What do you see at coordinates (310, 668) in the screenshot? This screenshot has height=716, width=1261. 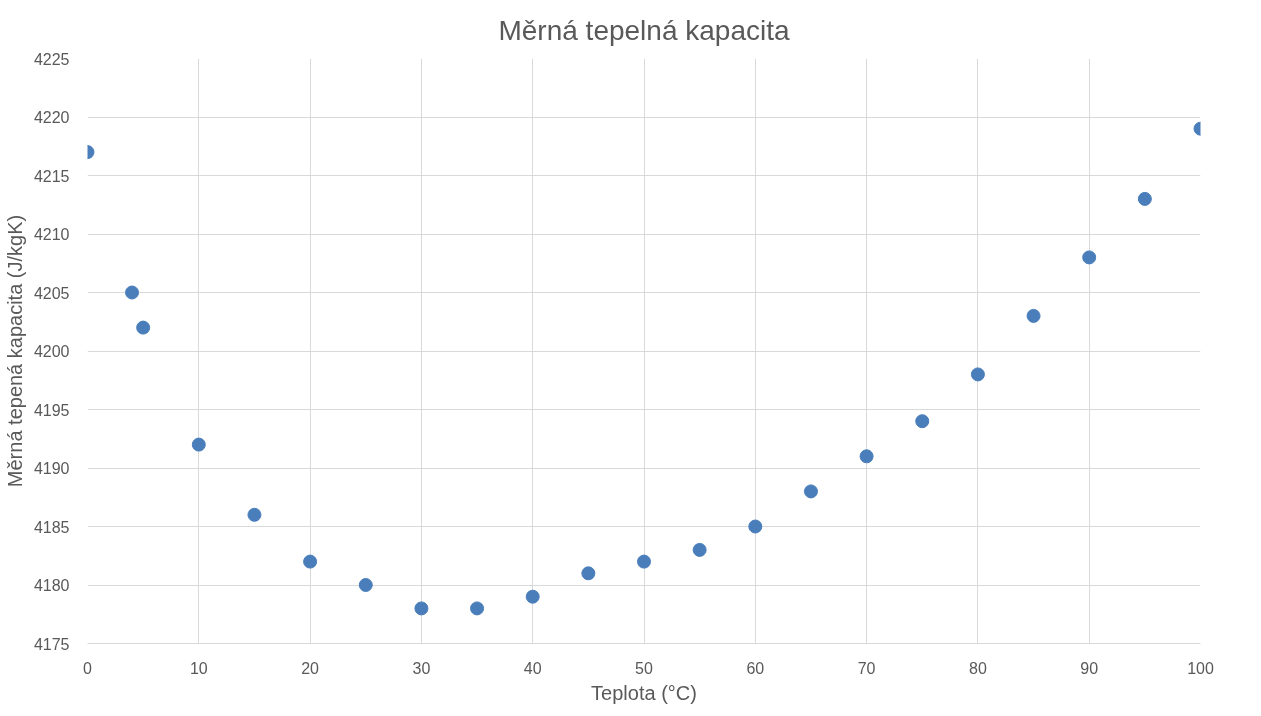 I see `x-tick-label: 20` at bounding box center [310, 668].